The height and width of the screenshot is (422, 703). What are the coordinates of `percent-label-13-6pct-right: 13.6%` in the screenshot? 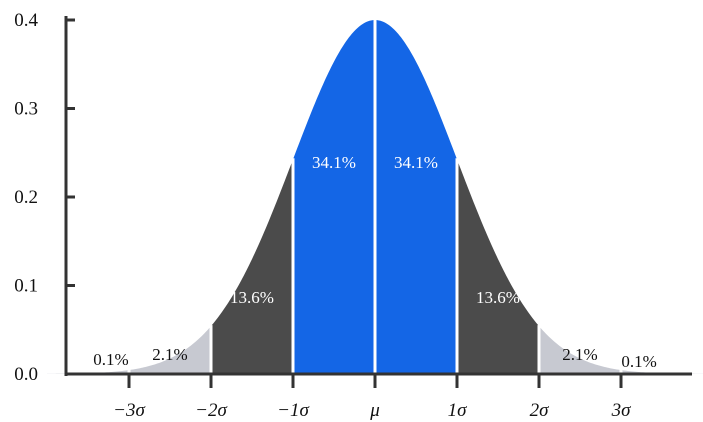 It's located at (498, 297).